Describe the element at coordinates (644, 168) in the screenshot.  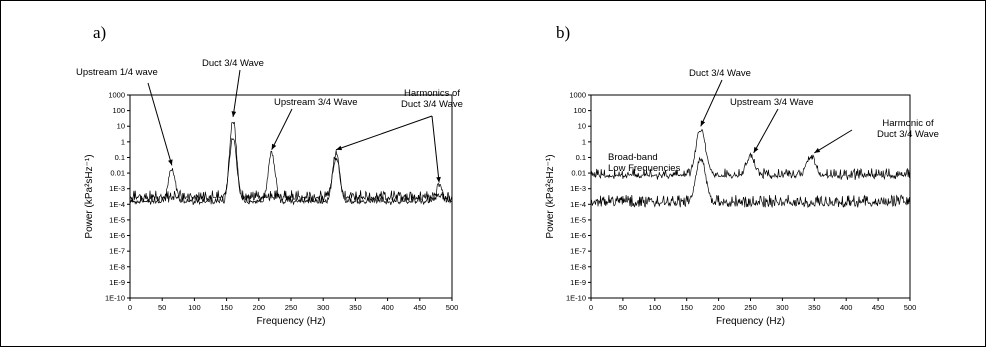
I see `annotation-label: Low Frequencies` at that location.